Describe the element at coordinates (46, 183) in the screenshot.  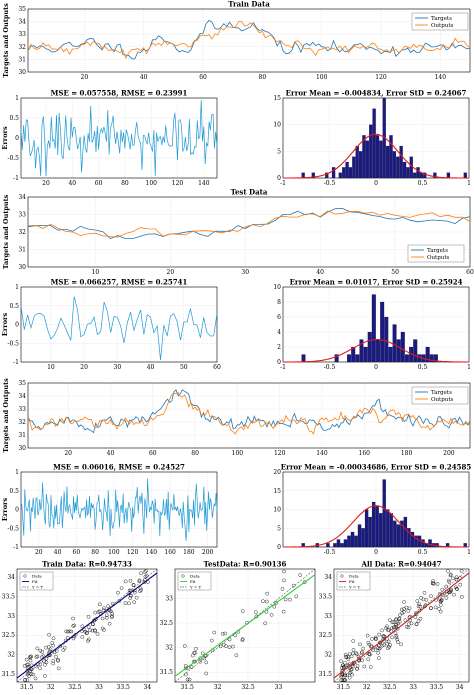
I see `train-errors-xtick-label: 20` at that location.